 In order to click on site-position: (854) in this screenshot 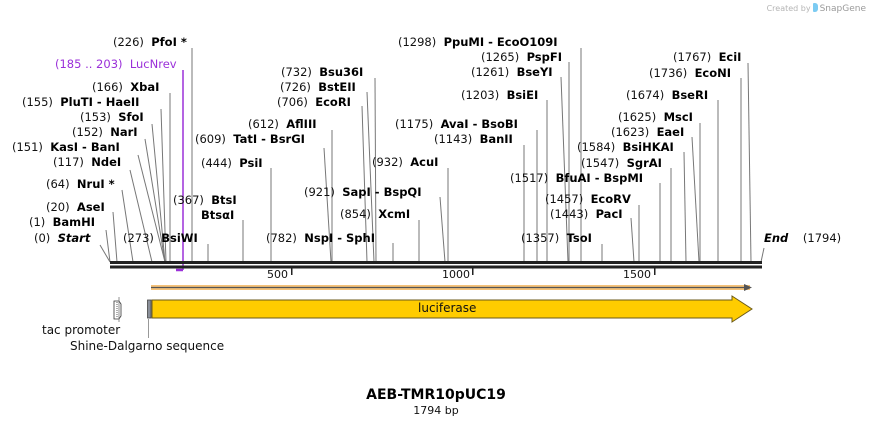, I will do `click(355, 214)`.